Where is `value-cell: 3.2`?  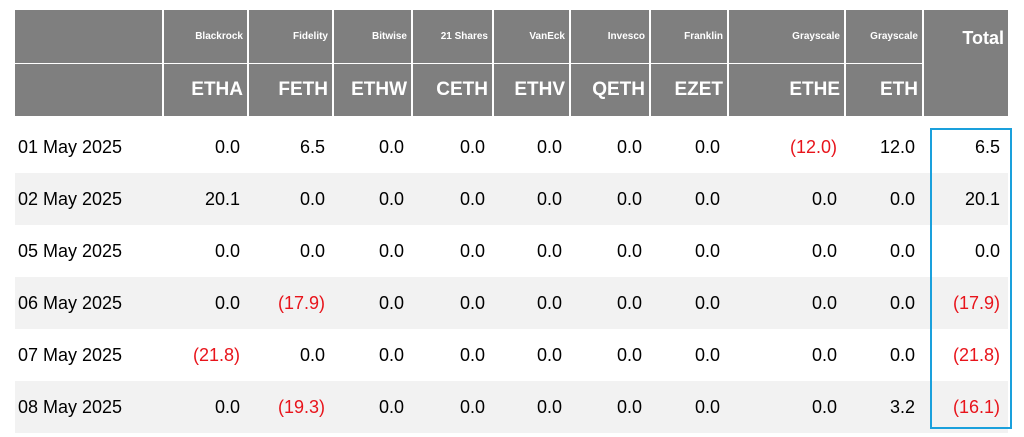 value-cell: 3.2 is located at coordinates (884, 407).